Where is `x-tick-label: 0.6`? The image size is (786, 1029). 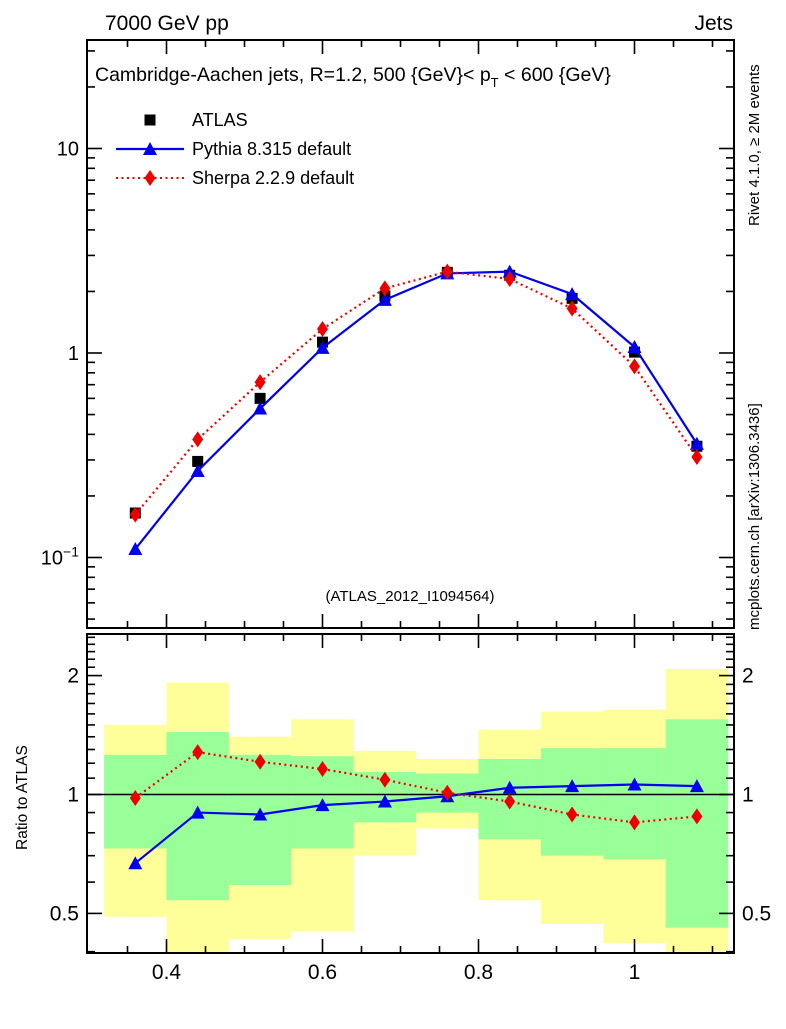 x-tick-label: 0.6 is located at coordinates (322, 972).